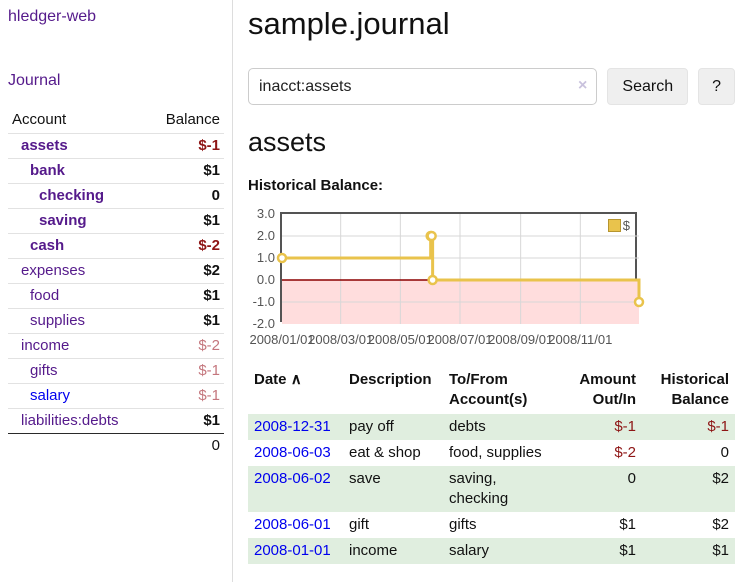  What do you see at coordinates (296, 379) in the screenshot?
I see `sort-asc-icon: ∧` at bounding box center [296, 379].